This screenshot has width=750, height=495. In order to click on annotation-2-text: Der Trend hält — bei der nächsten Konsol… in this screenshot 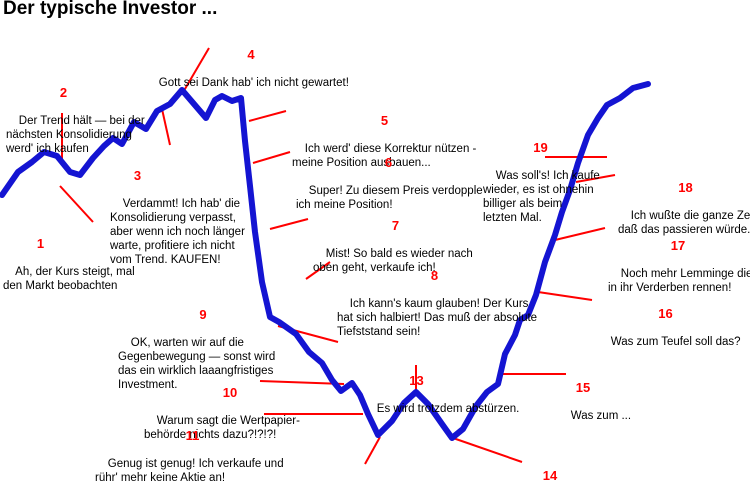, I will do `click(75, 135)`.